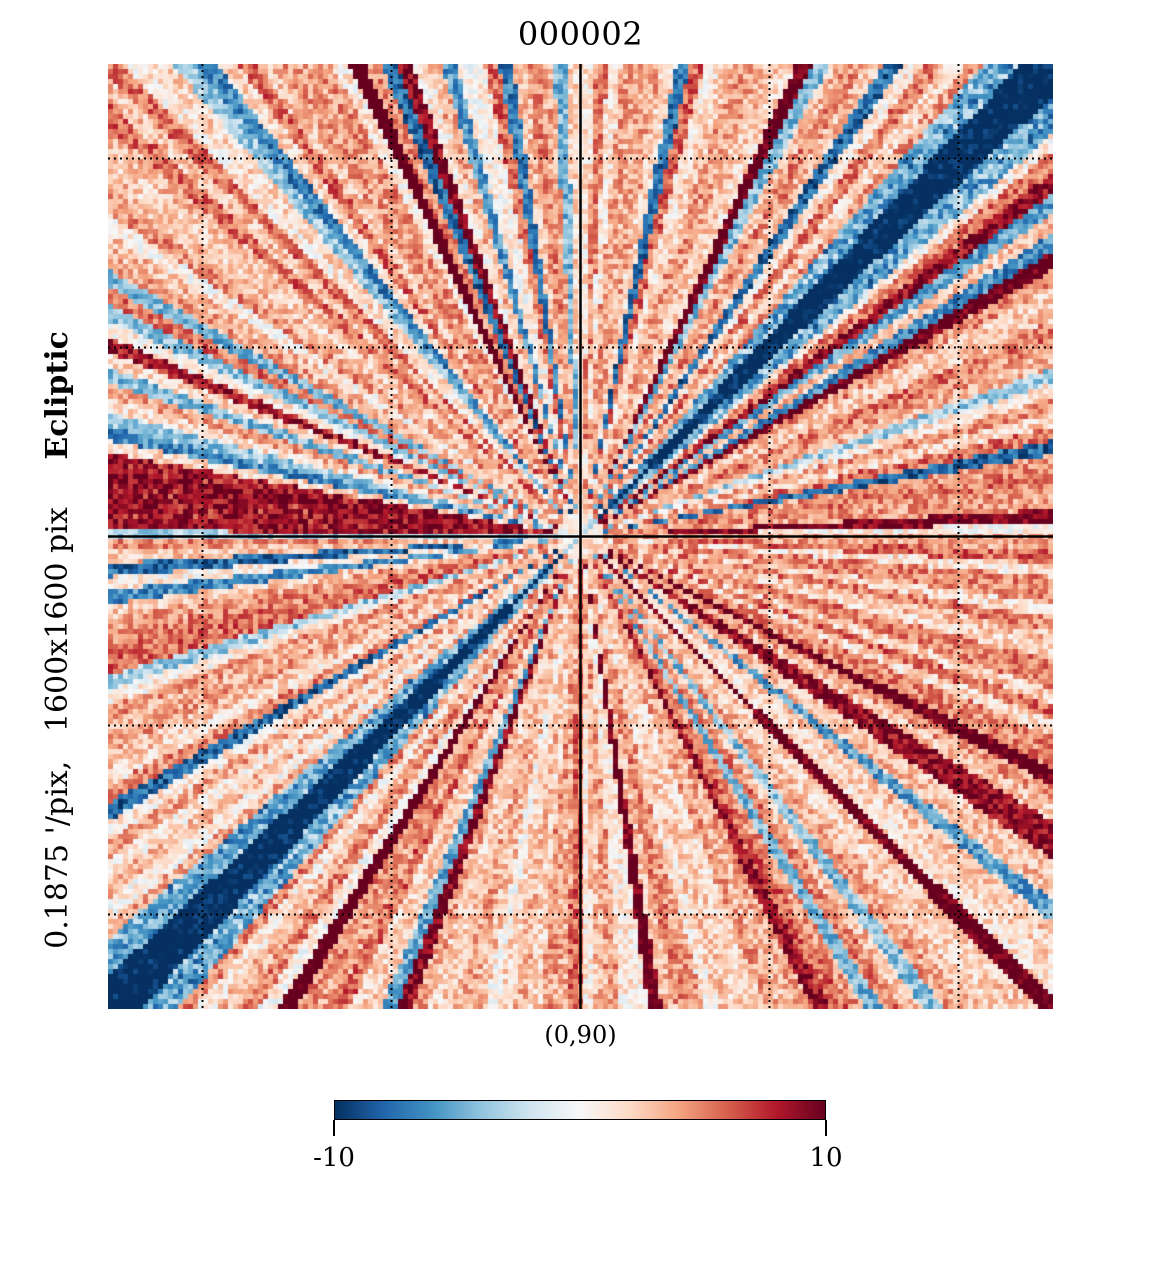  I want to click on chart-title: 000002, so click(580, 34).